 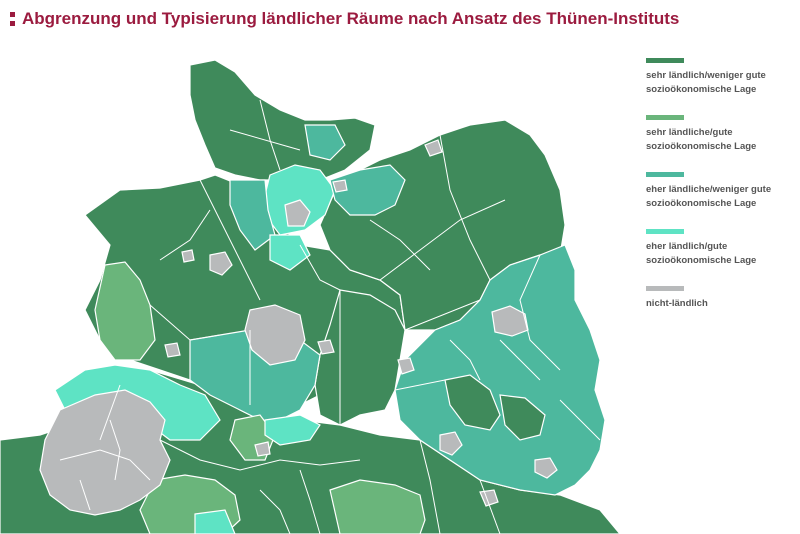 What do you see at coordinates (367, 190) in the screenshot?
I see `map-region-northeast-teal` at bounding box center [367, 190].